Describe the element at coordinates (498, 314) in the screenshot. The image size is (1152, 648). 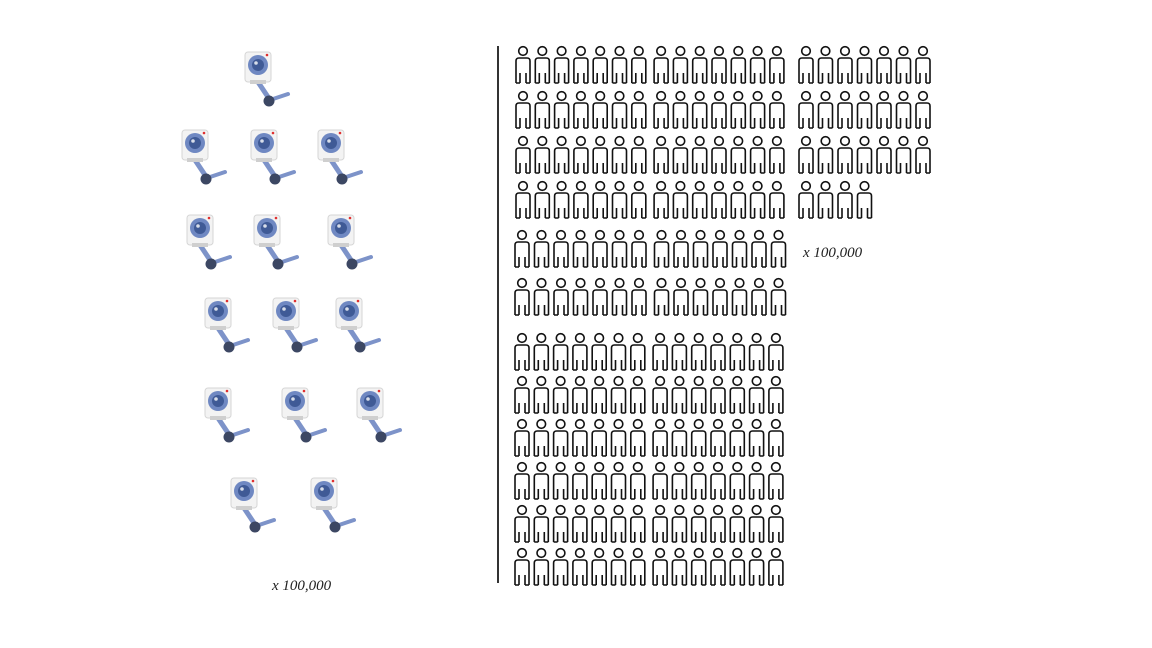
I see `divider-line` at that location.